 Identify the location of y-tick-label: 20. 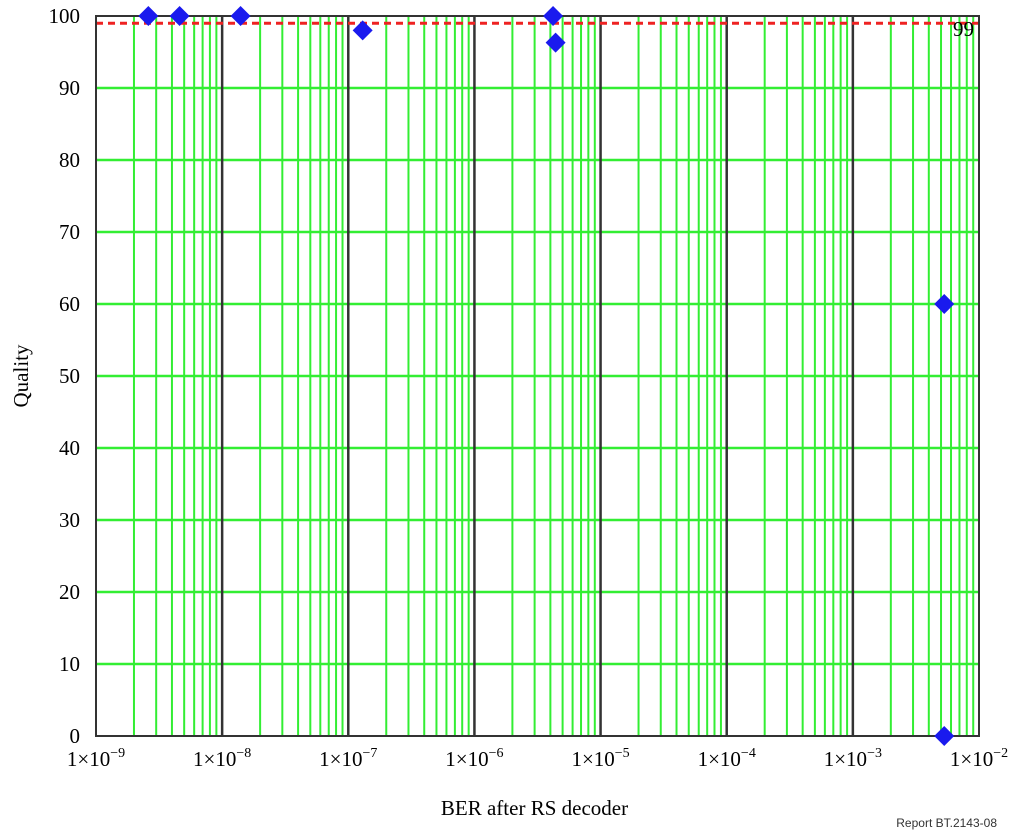
(69, 592).